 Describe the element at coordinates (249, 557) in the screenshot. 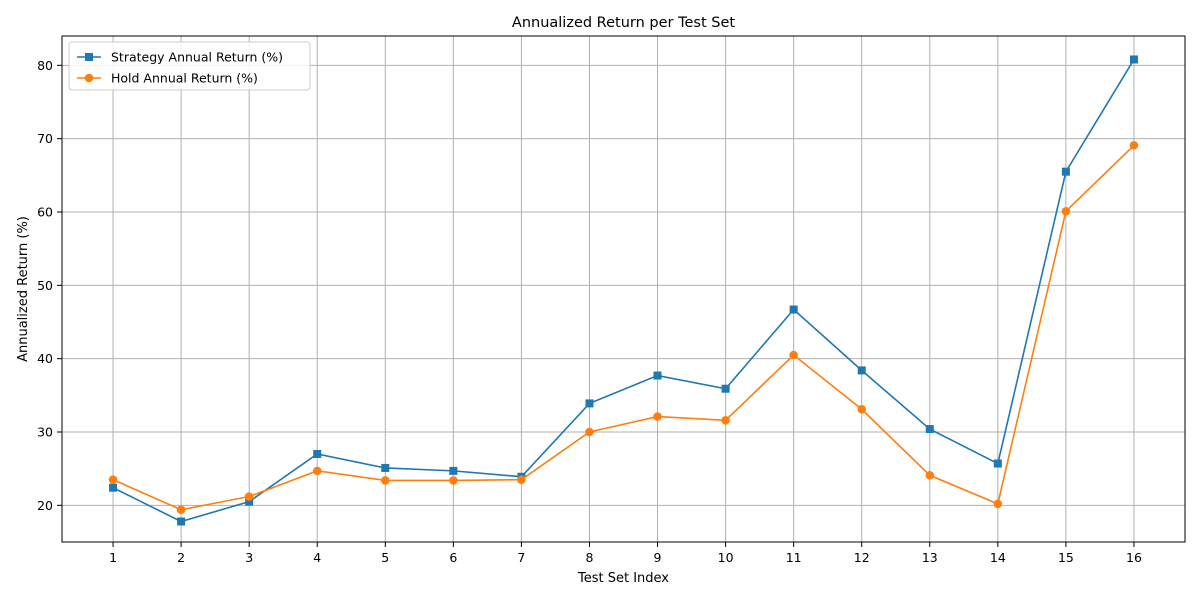

I see `x-tick-label: 3` at that location.